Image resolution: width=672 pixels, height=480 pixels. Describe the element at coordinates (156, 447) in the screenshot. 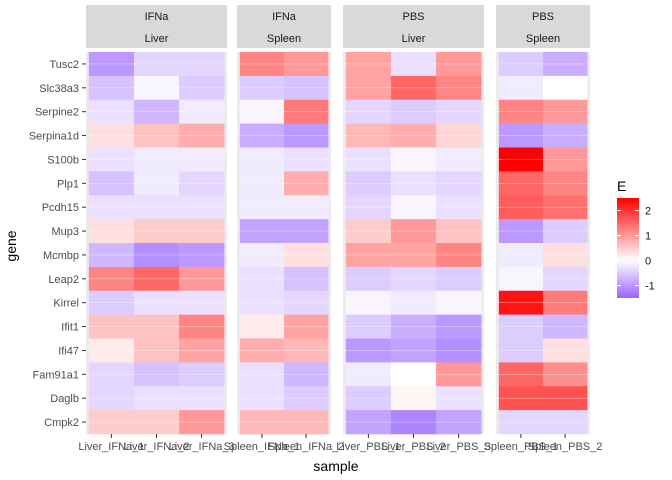

I see `x-tick-label: Liver_IFNa_2` at that location.